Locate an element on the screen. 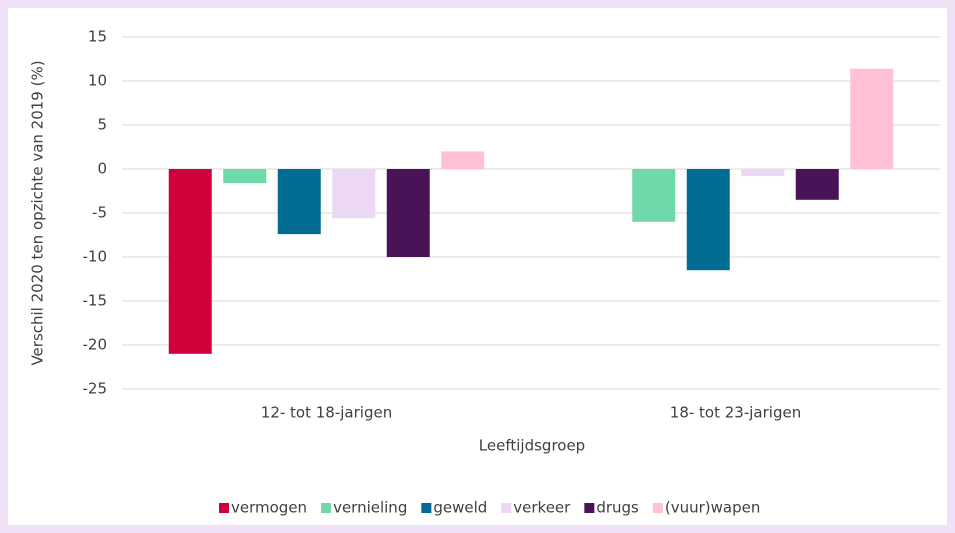 This screenshot has height=533, width=955. legend-label: vernieling is located at coordinates (370, 508).